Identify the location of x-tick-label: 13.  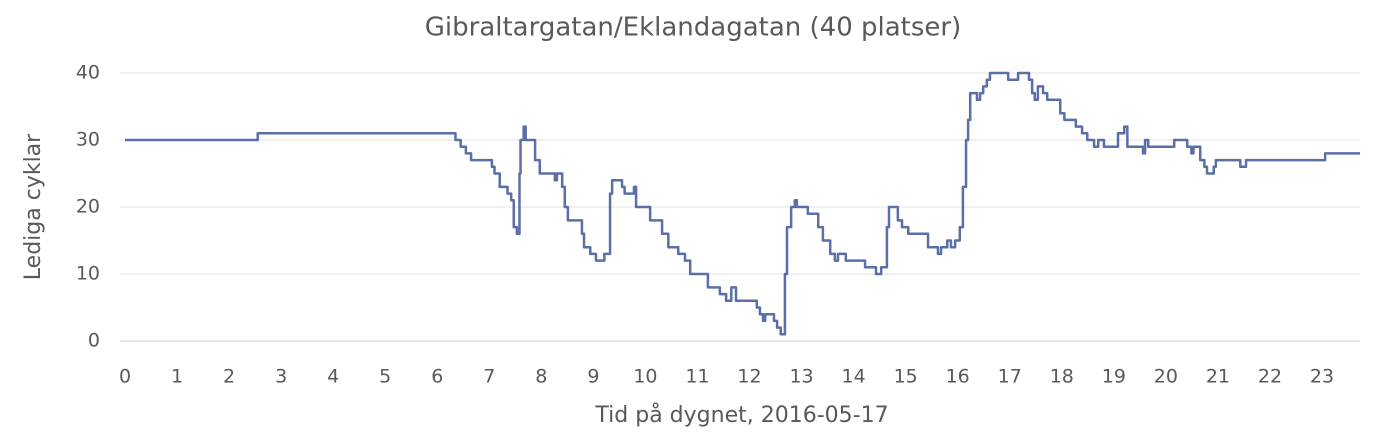
(801, 377).